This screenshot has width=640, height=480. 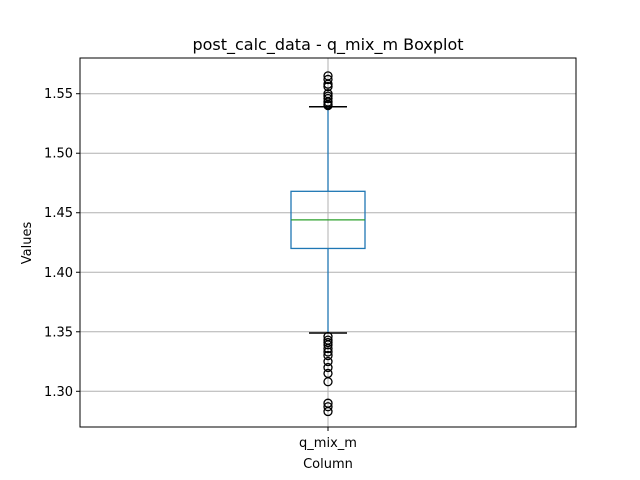 What do you see at coordinates (58, 94) in the screenshot?
I see `y-tick-label: 1.55` at bounding box center [58, 94].